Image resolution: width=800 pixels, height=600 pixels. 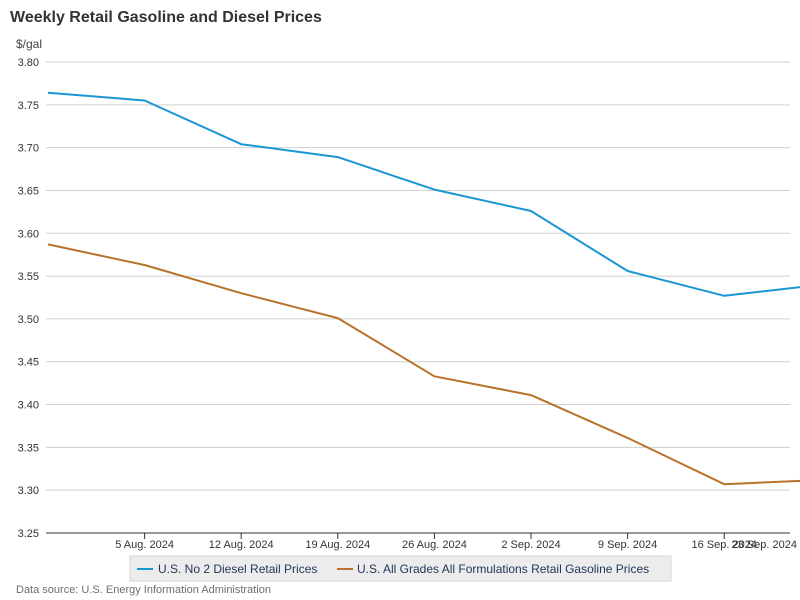 What do you see at coordinates (28, 149) in the screenshot?
I see `y-tick-label: 3.70` at bounding box center [28, 149].